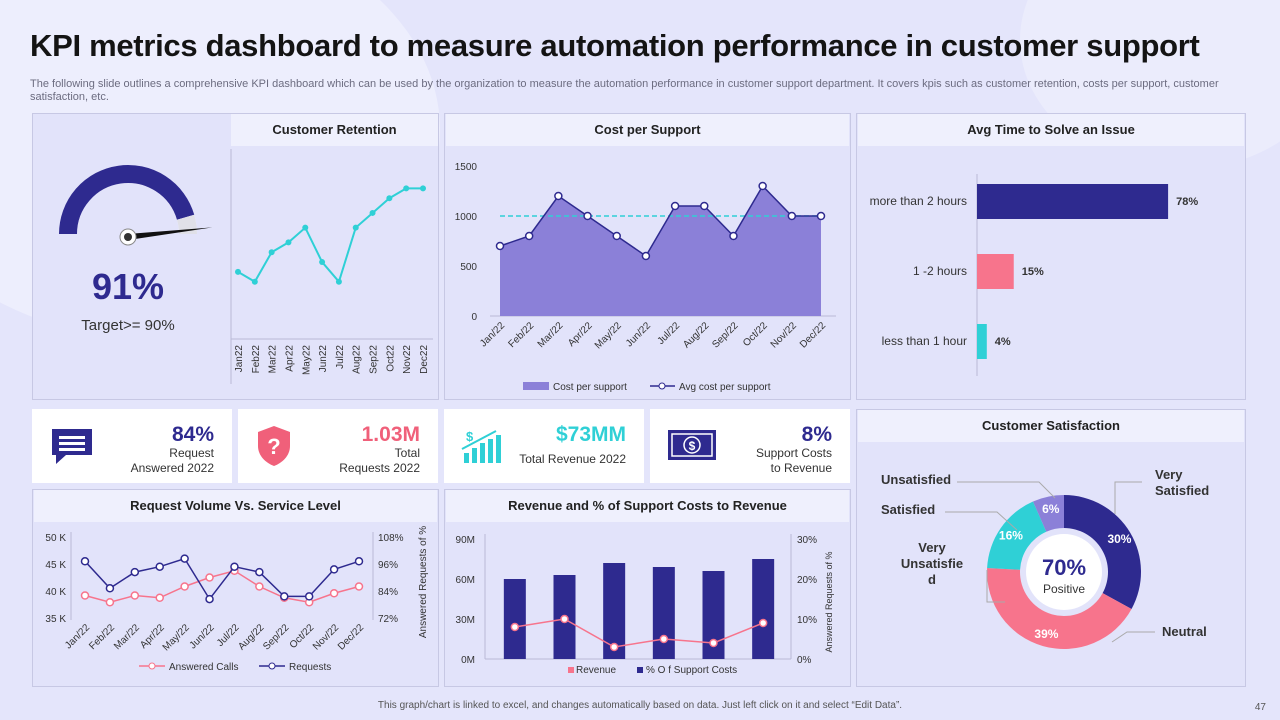  What do you see at coordinates (340, 357) in the screenshot?
I see `x-tick-label: Jul22` at bounding box center [340, 357].